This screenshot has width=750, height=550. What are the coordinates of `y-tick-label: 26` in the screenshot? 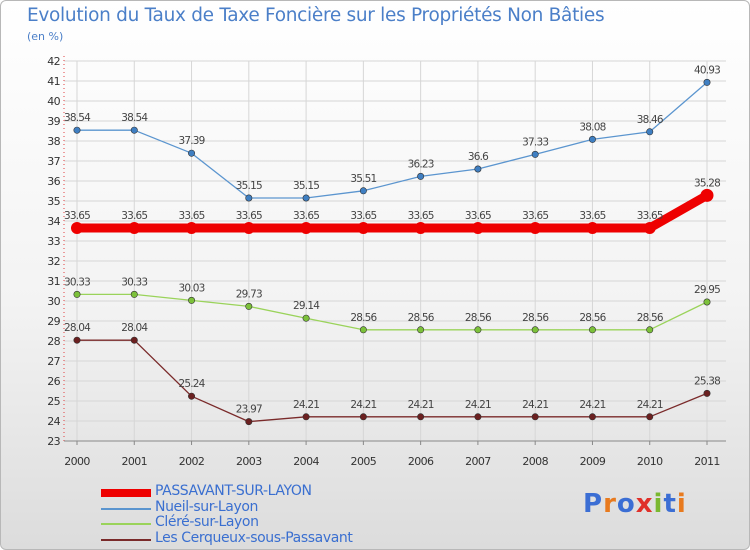 It's located at (53, 381).